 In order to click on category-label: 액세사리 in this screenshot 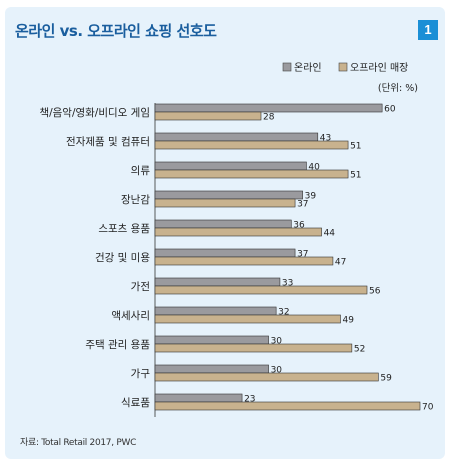, I will do `click(130, 316)`.